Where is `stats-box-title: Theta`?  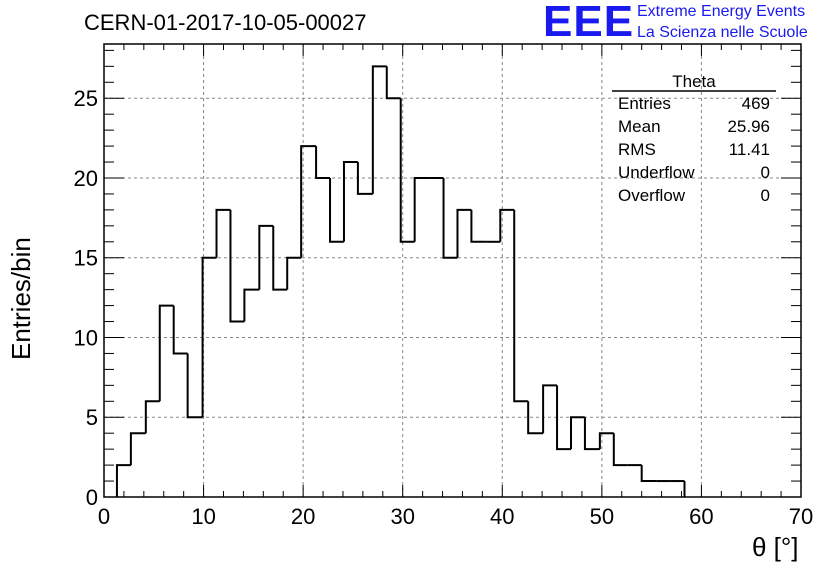 stats-box-title: Theta is located at coordinates (694, 81).